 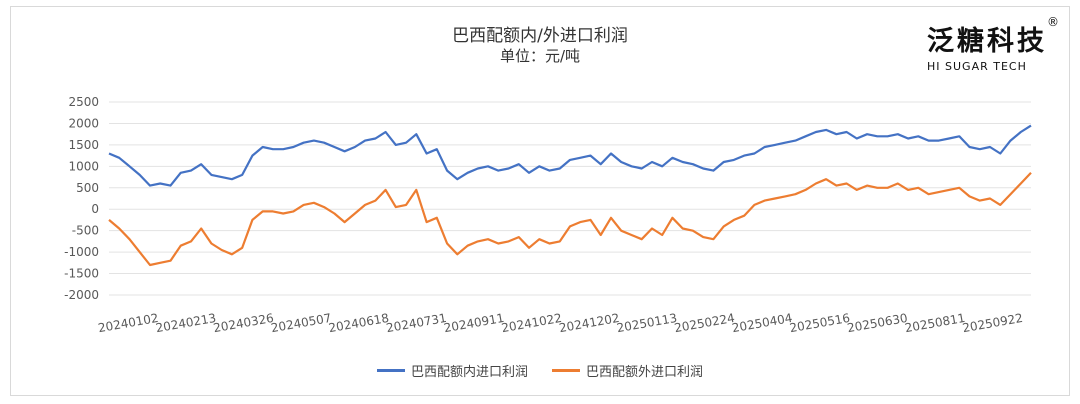 I want to click on x-tick-label: 20250224, so click(x=704, y=323).